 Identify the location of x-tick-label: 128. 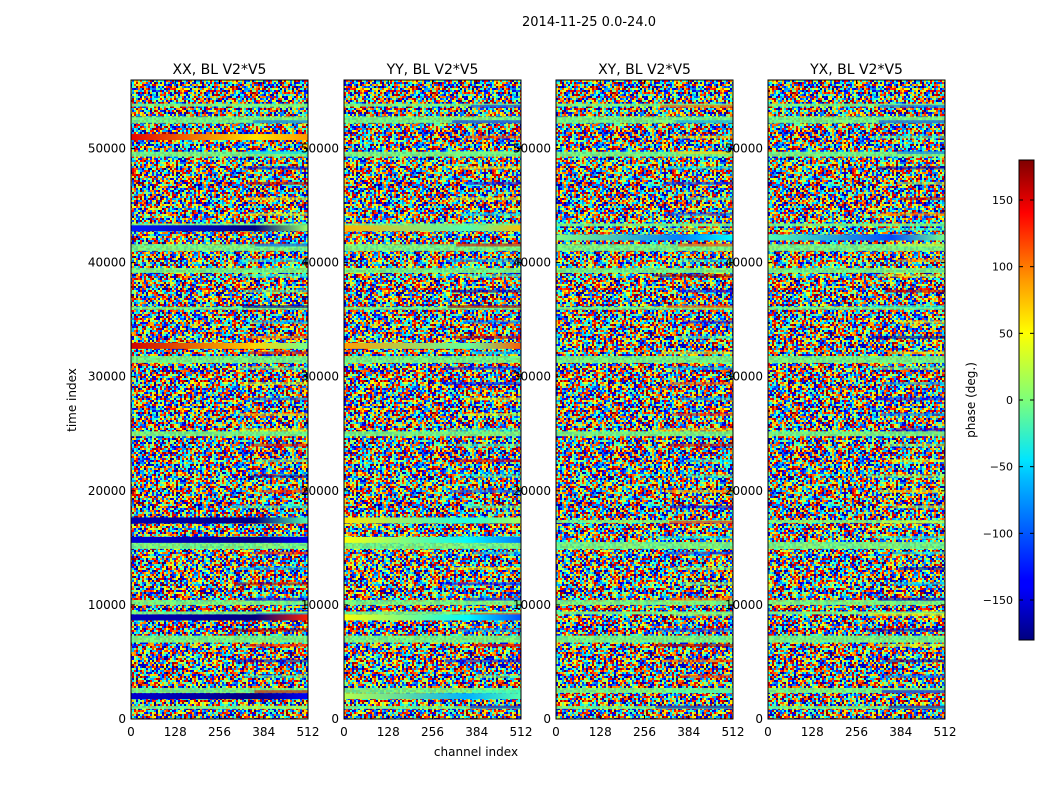
(175, 732).